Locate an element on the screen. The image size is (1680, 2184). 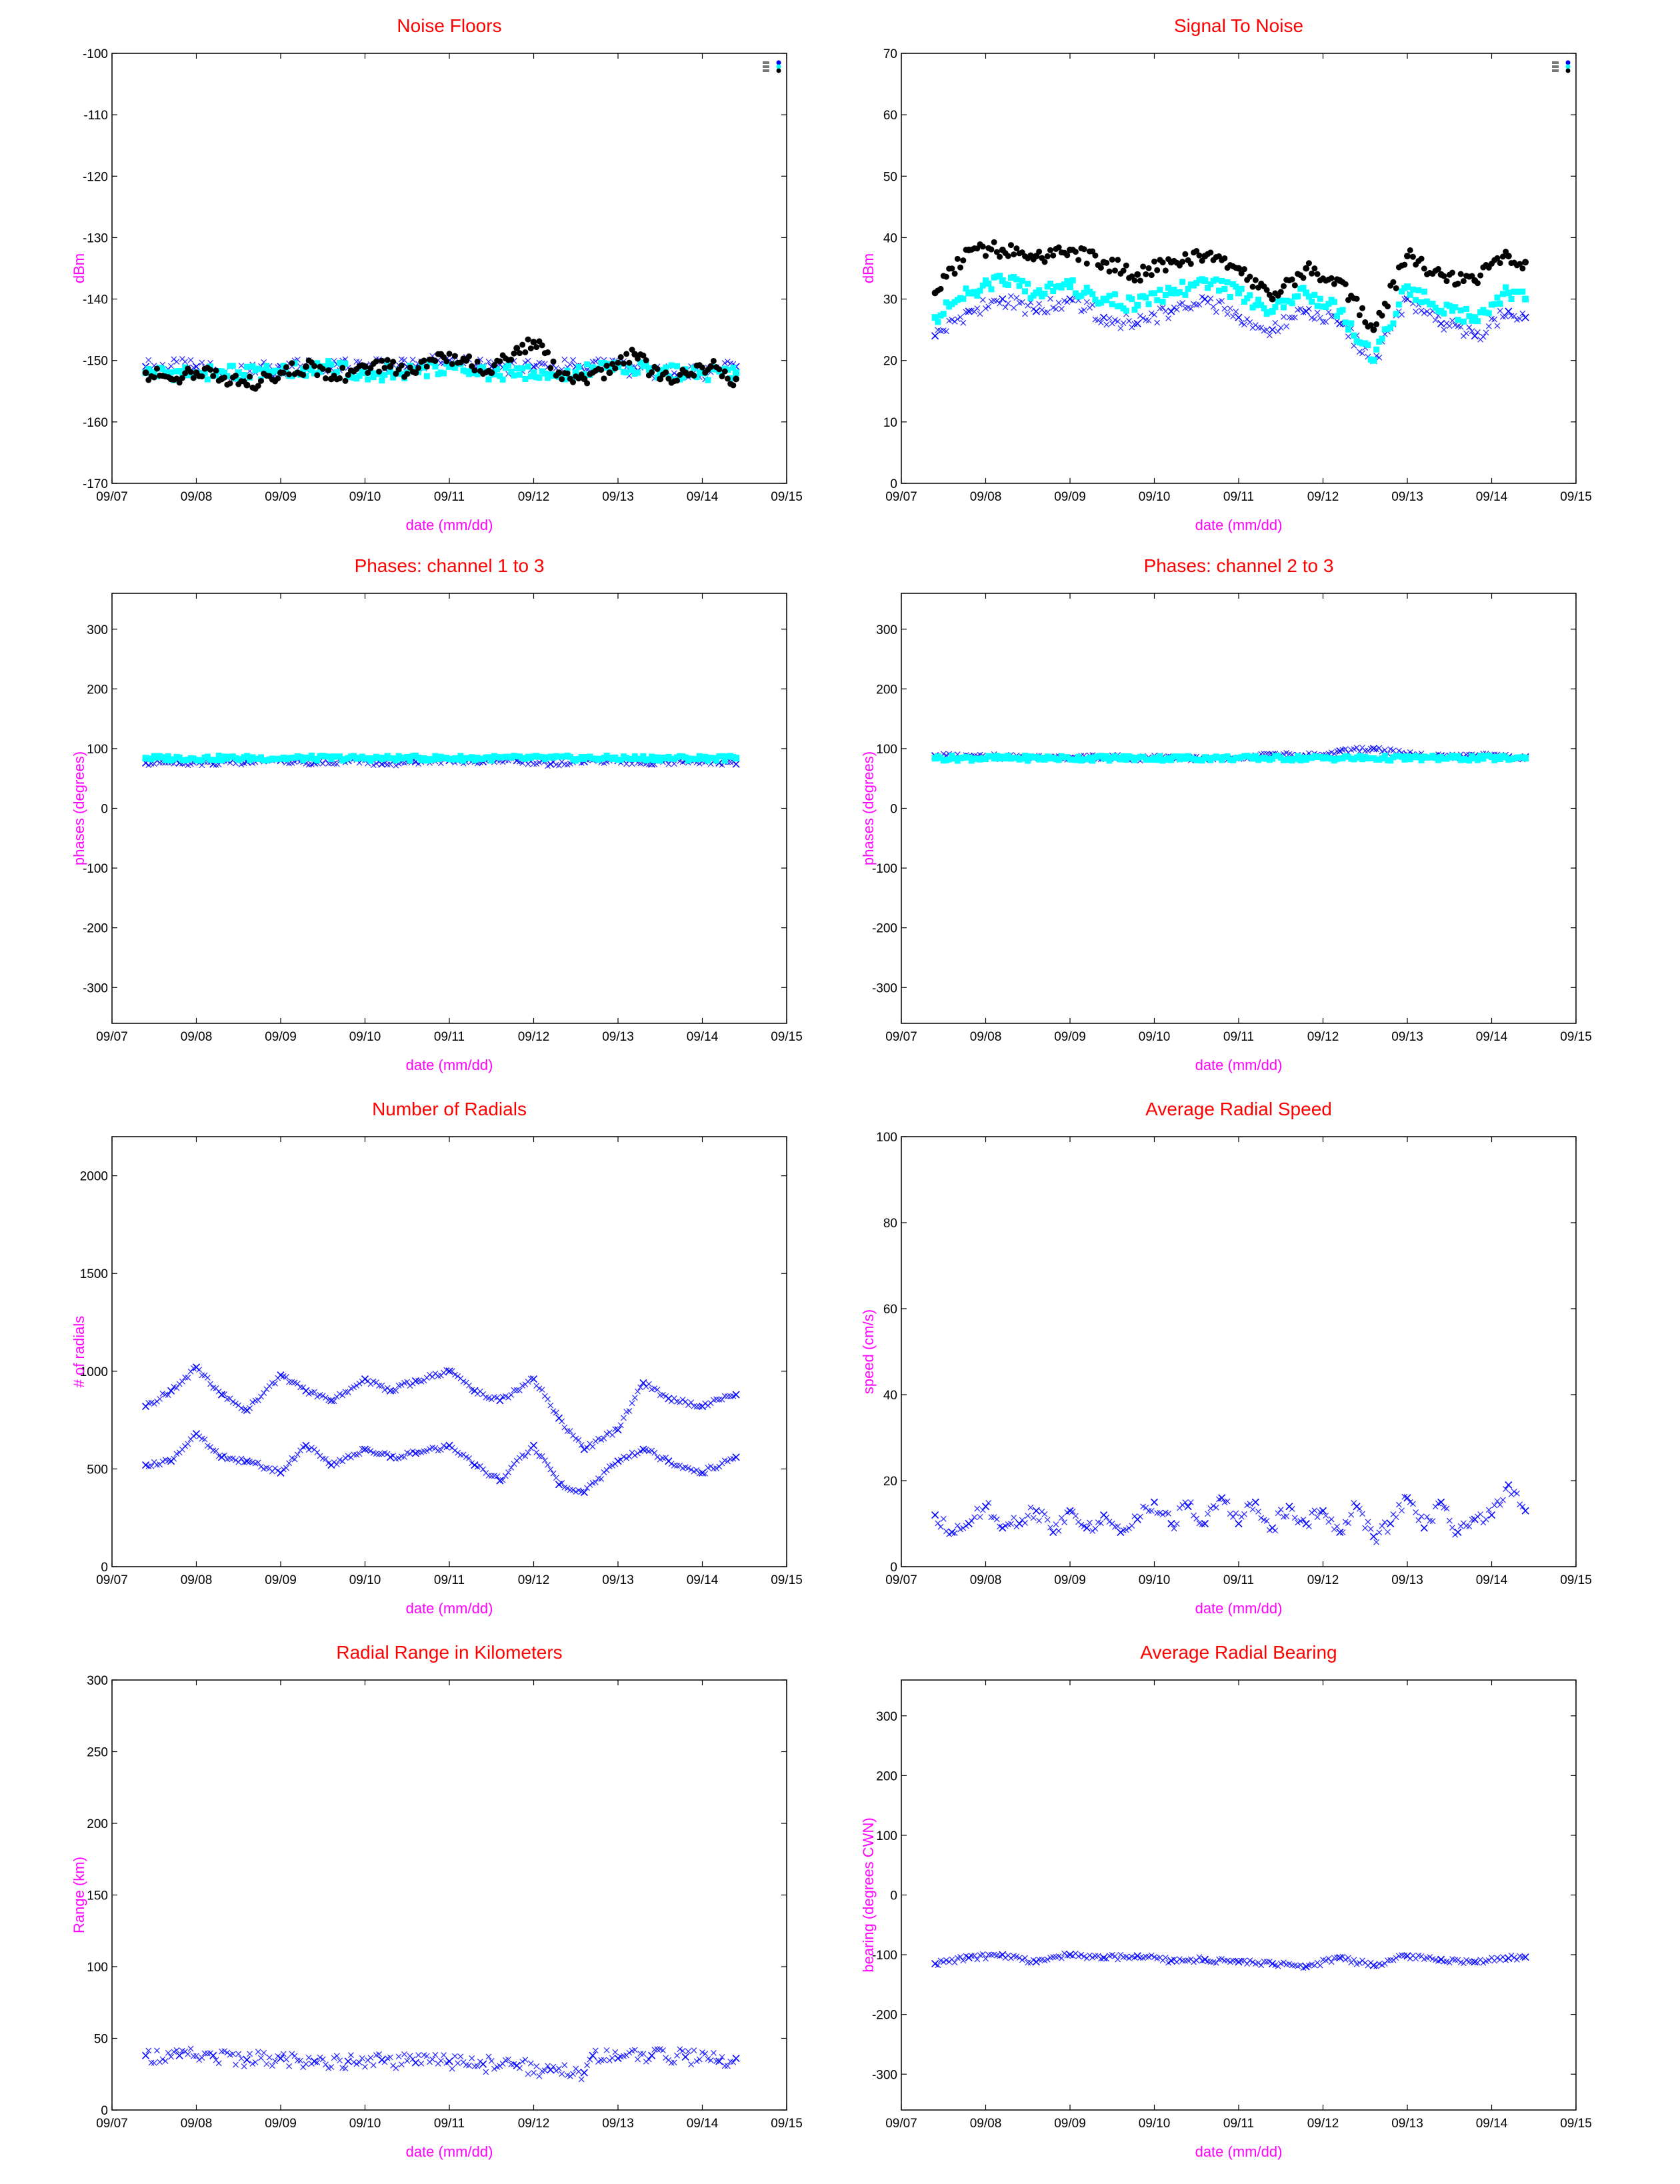
x-axis-label: date (mm/dd) is located at coordinates (1239, 1065).